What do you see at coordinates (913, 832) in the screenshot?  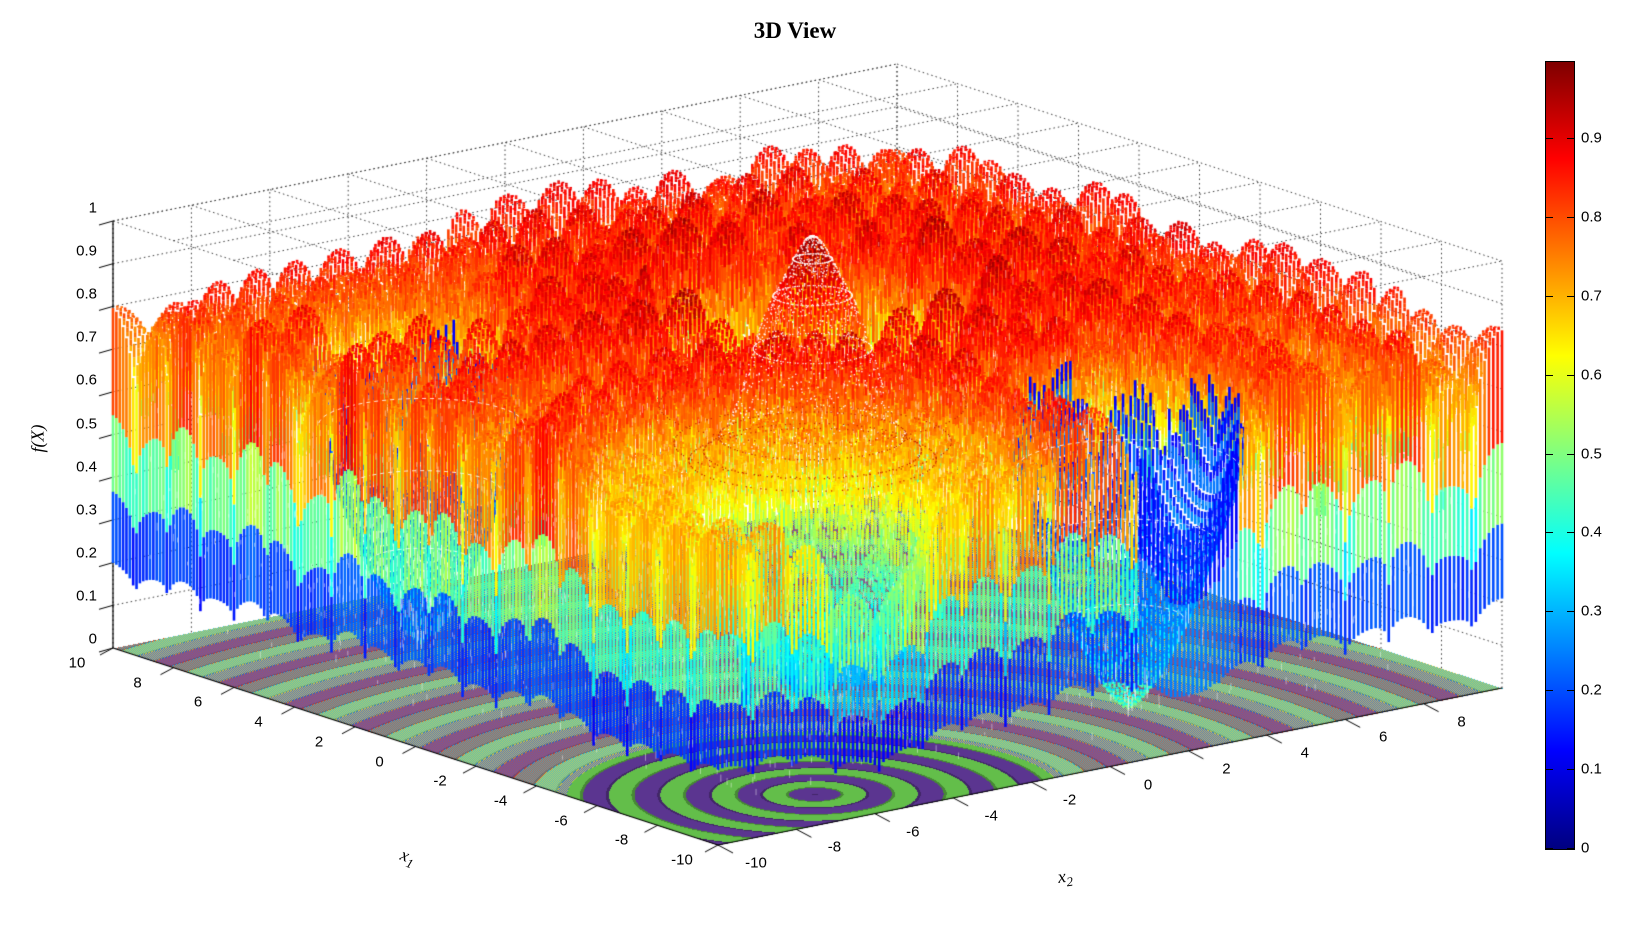 I see `x2-tick-label: -6` at bounding box center [913, 832].